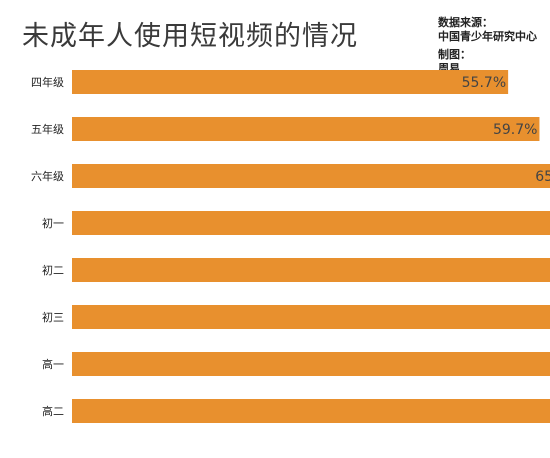 The height and width of the screenshot is (458, 550). Describe the element at coordinates (53, 223) in the screenshot. I see `category-label: 初一` at that location.